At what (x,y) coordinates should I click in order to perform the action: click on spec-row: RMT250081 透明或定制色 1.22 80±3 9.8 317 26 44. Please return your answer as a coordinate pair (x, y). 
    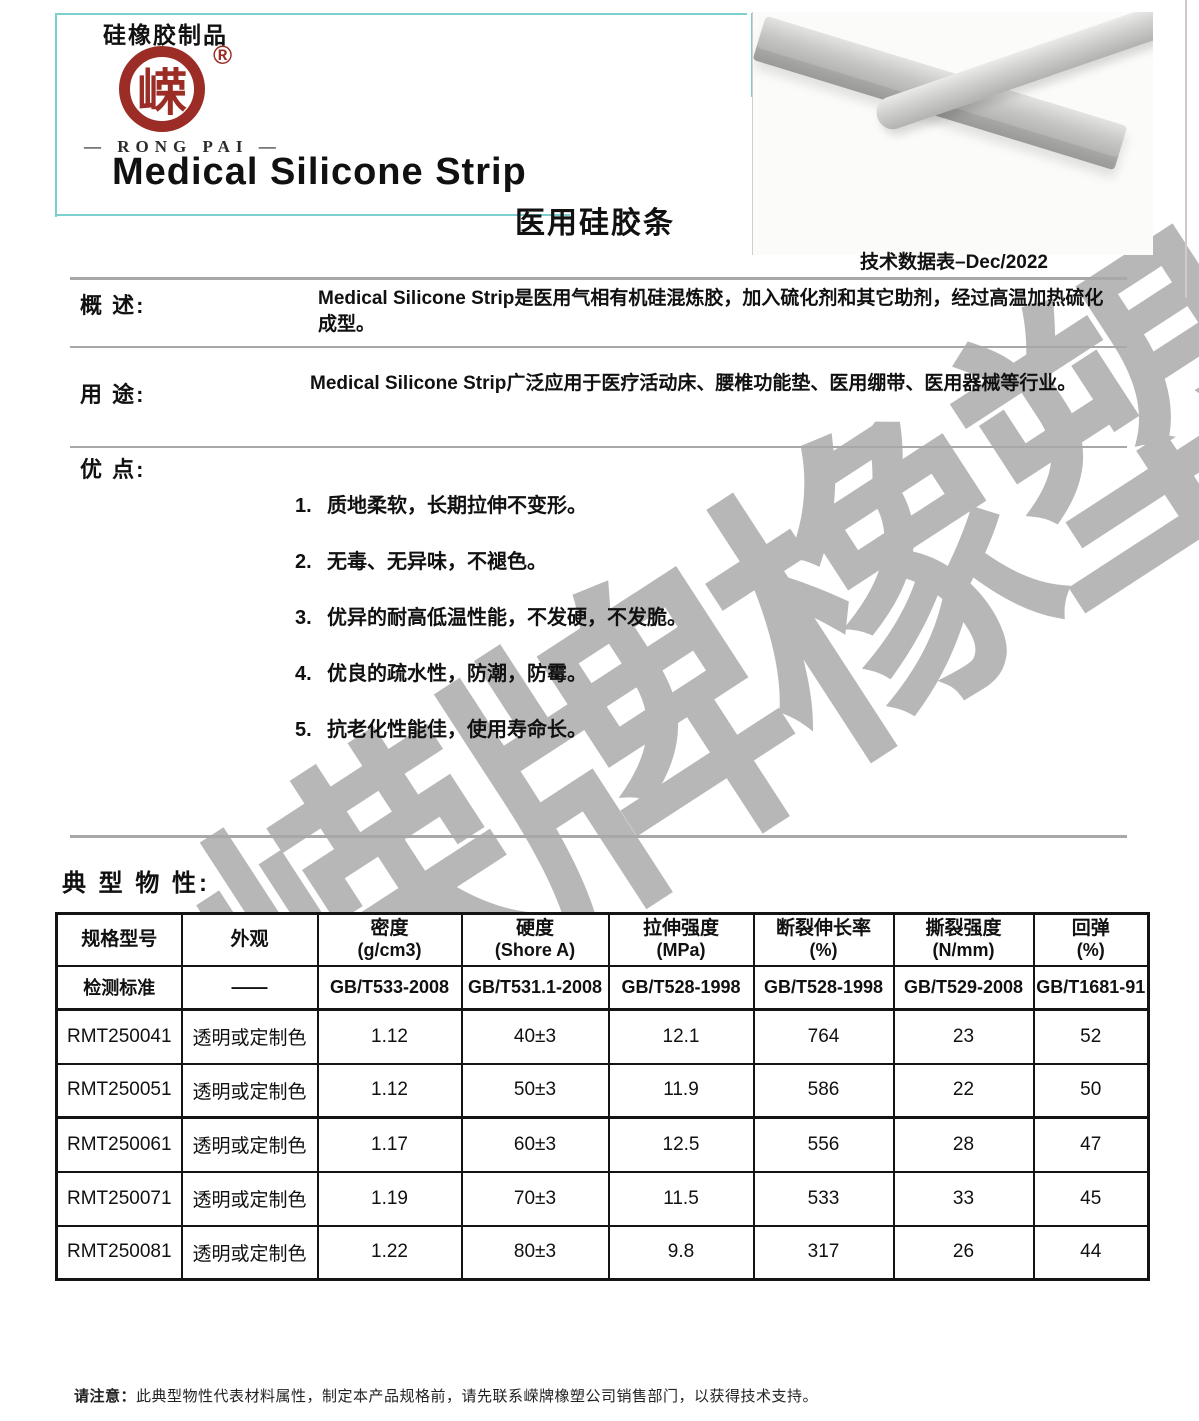
    Looking at the image, I should click on (602, 1252).